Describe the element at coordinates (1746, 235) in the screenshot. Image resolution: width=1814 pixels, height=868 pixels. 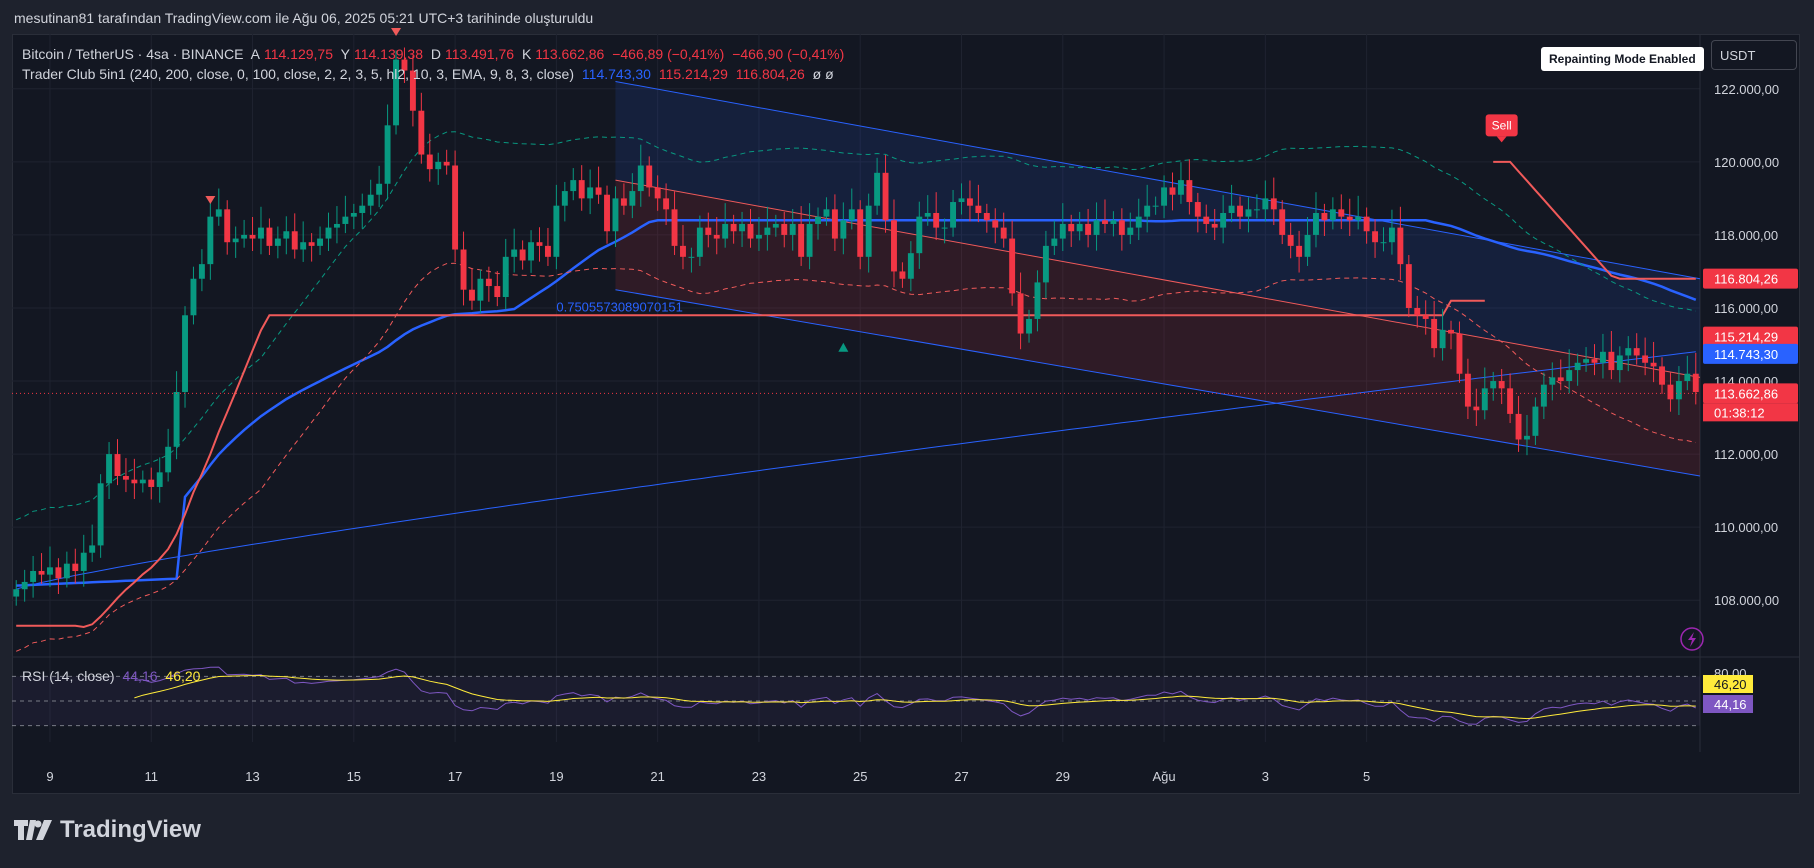
I see `y-tick-label: 118.000,00` at that location.